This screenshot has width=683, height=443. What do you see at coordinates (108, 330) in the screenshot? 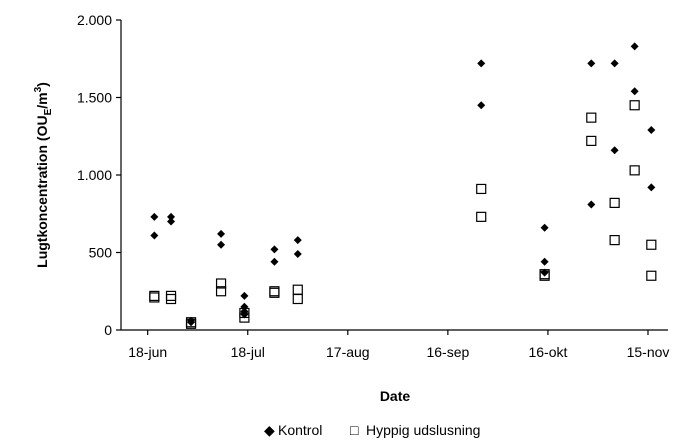
I see `y-tick-label: 0` at bounding box center [108, 330].